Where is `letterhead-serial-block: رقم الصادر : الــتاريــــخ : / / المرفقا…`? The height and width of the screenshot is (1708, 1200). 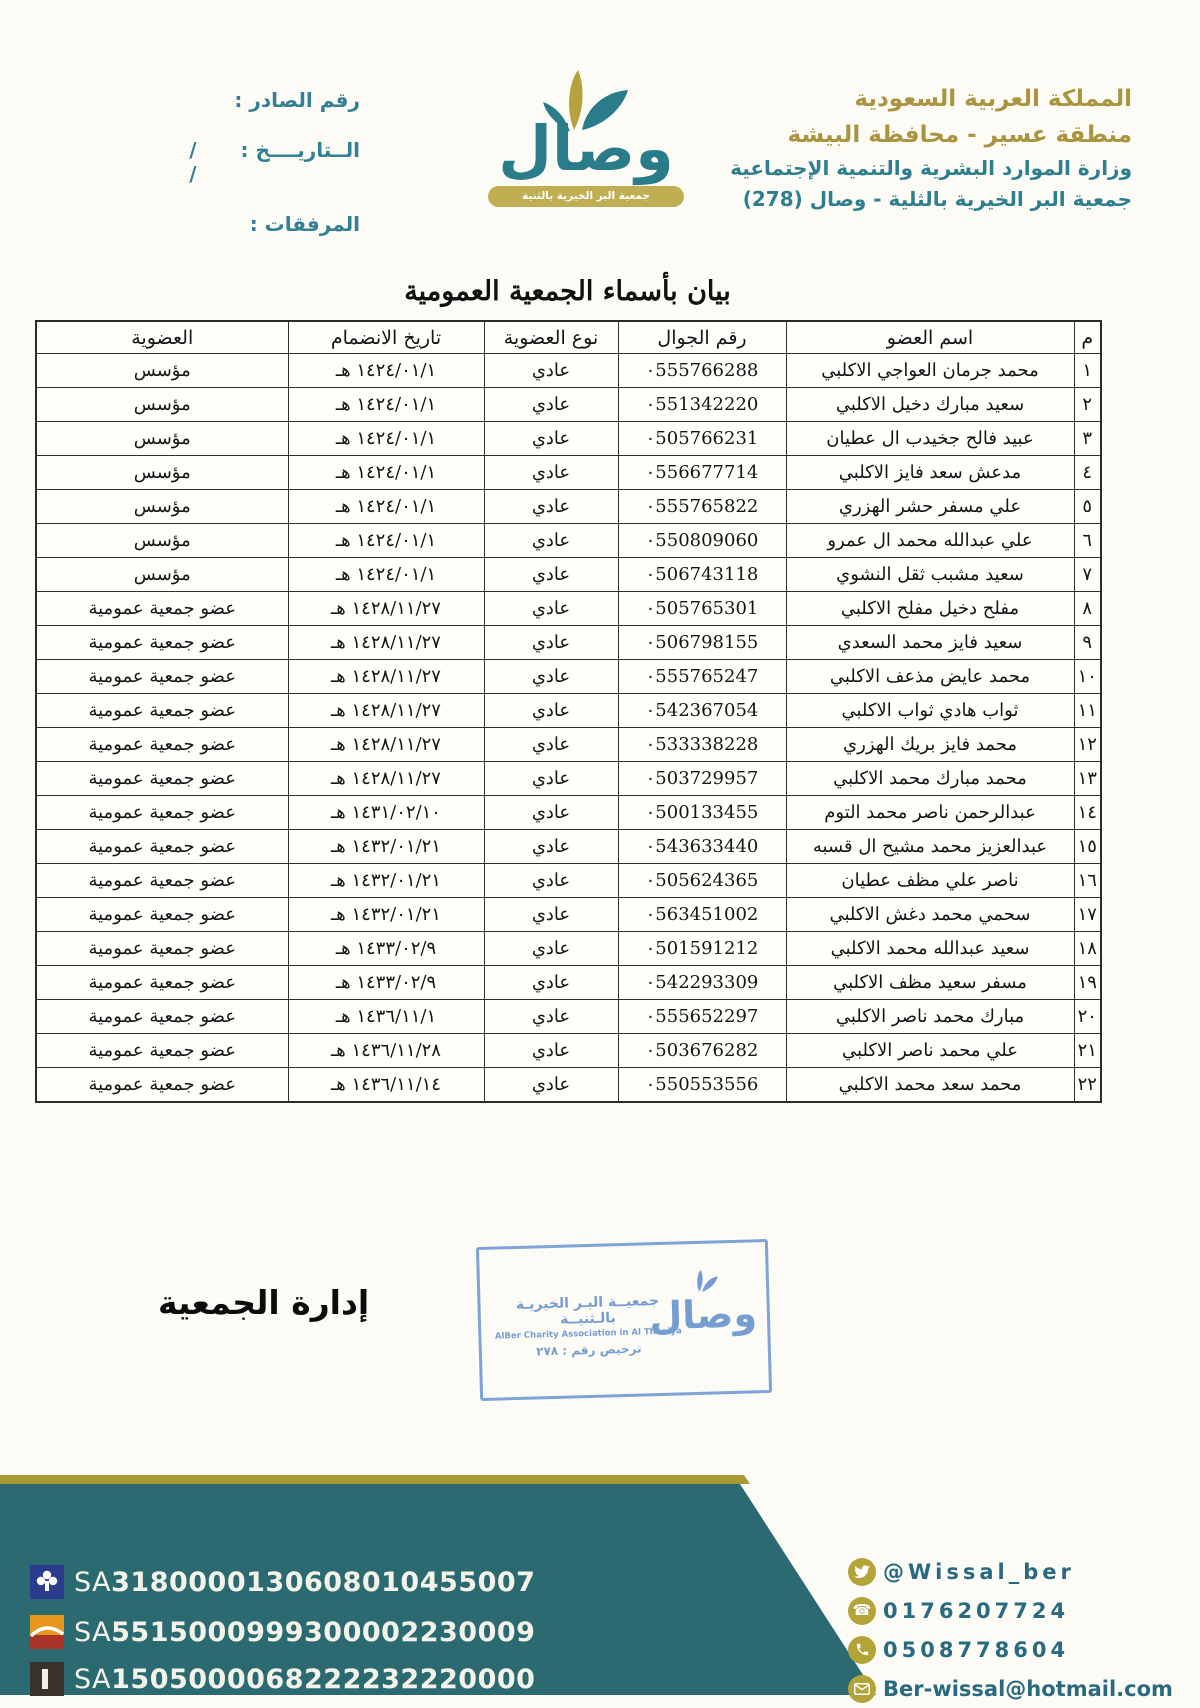 letterhead-serial-block: رقم الصادر : الــتاريــــخ : / / المرفقا… is located at coordinates (245, 175).